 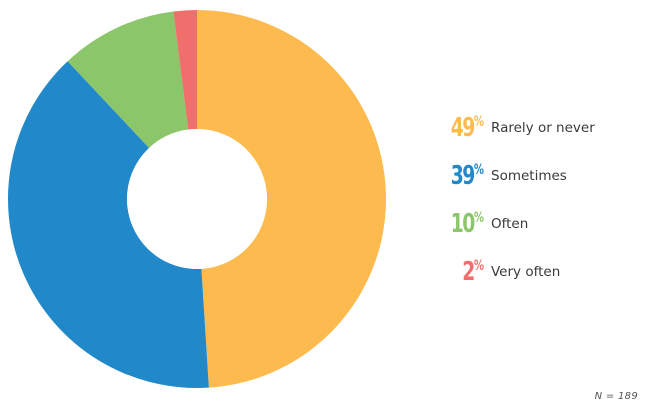 What do you see at coordinates (510, 224) in the screenshot?
I see `legend-label: Often` at bounding box center [510, 224].